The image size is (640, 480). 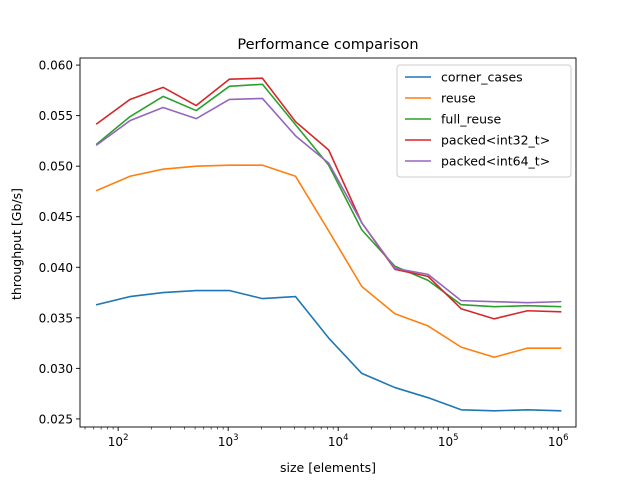 What do you see at coordinates (16, 244) in the screenshot?
I see `y-axis-label: throughput [Gb/s]` at bounding box center [16, 244].